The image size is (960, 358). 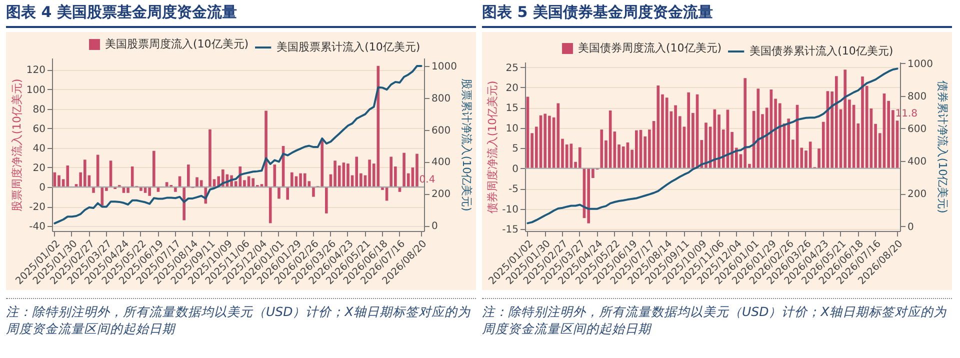 What do you see at coordinates (510, 210) in the screenshot?
I see `y-tick-label: -10` at bounding box center [510, 210].